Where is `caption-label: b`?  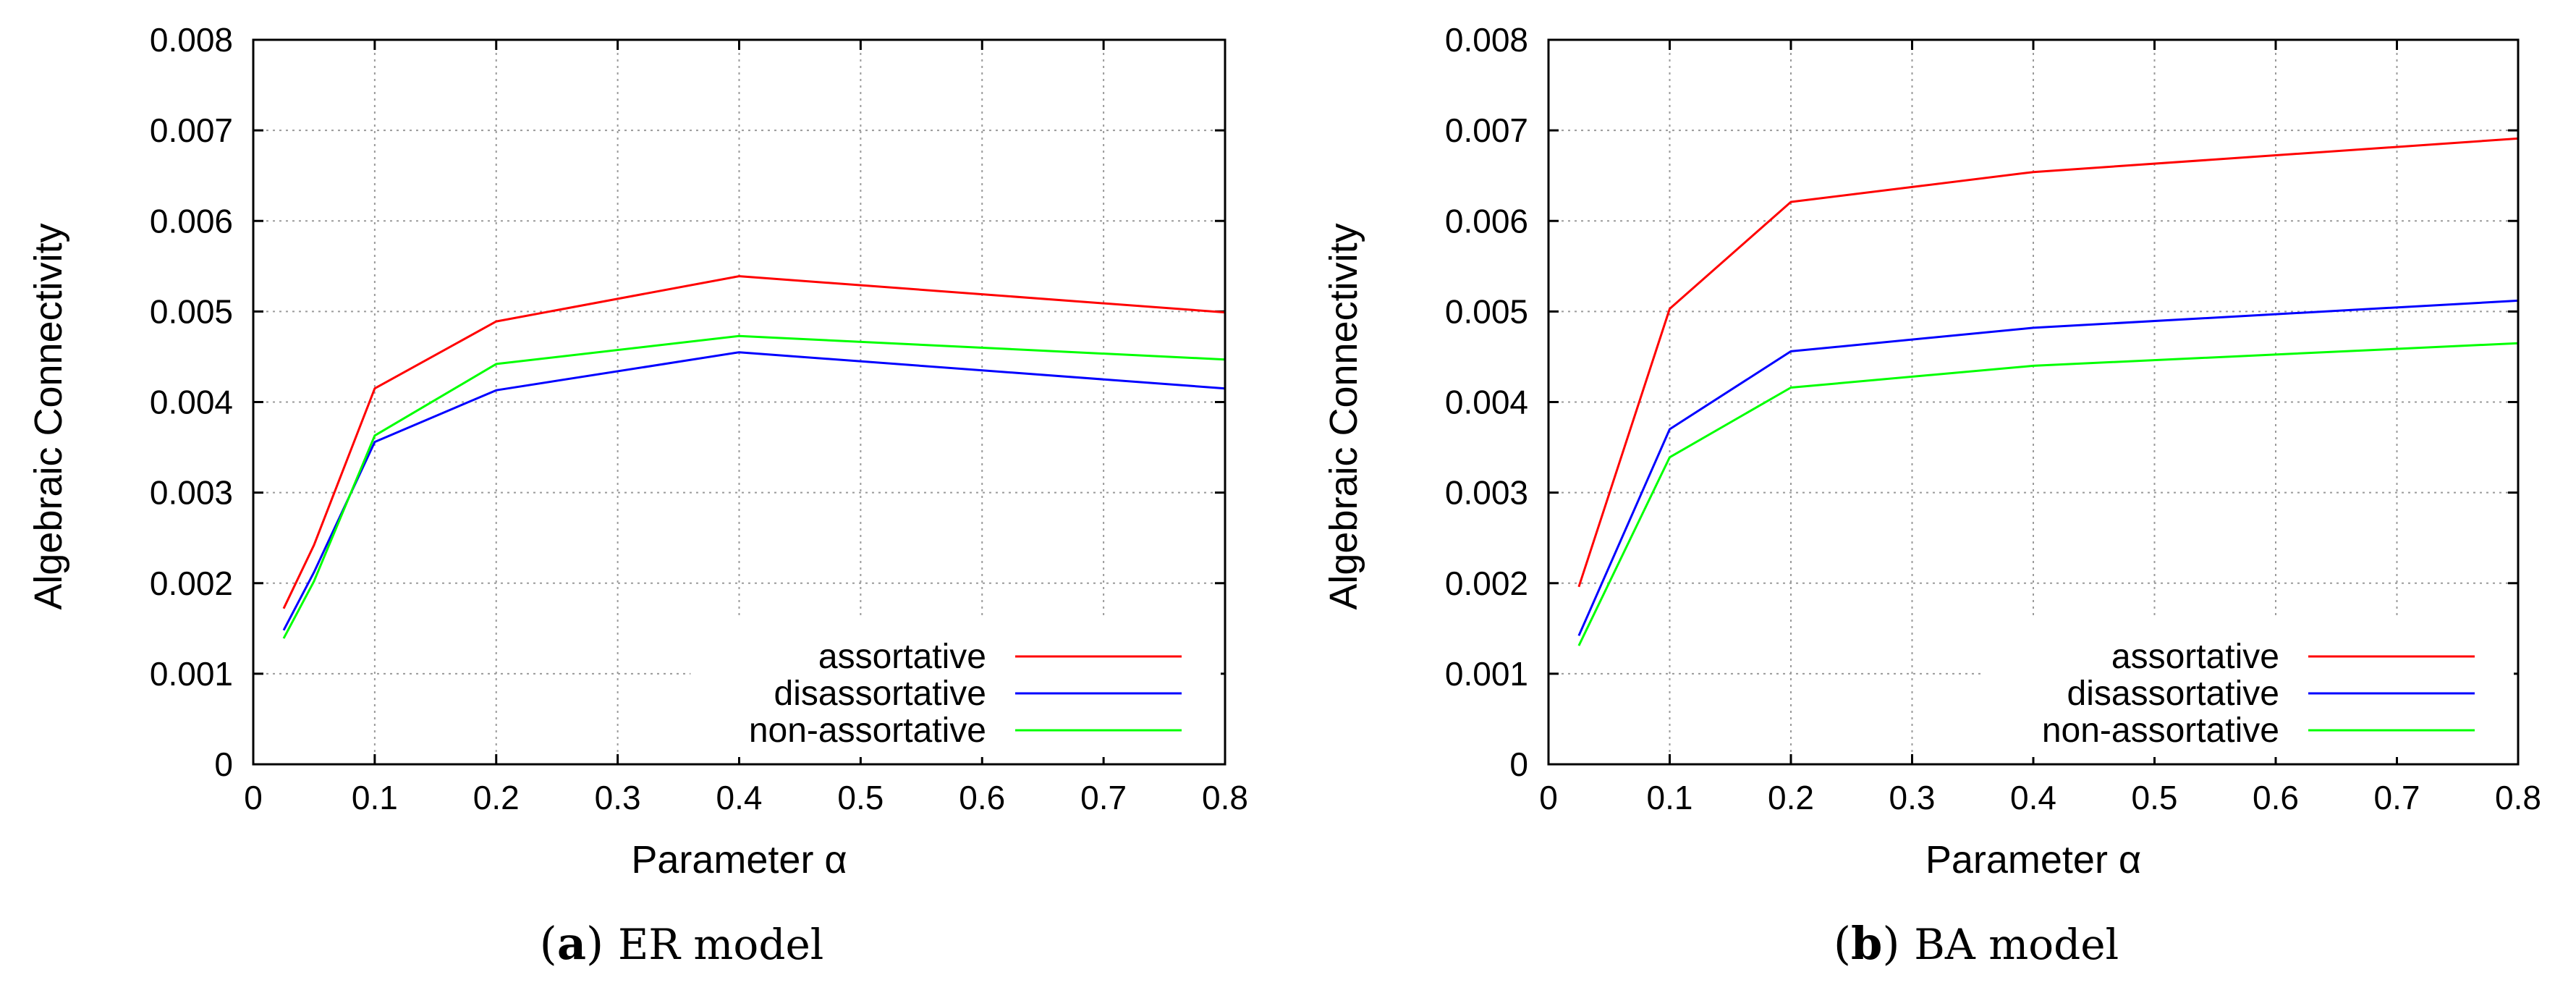
caption-label: b is located at coordinates (1866, 943).